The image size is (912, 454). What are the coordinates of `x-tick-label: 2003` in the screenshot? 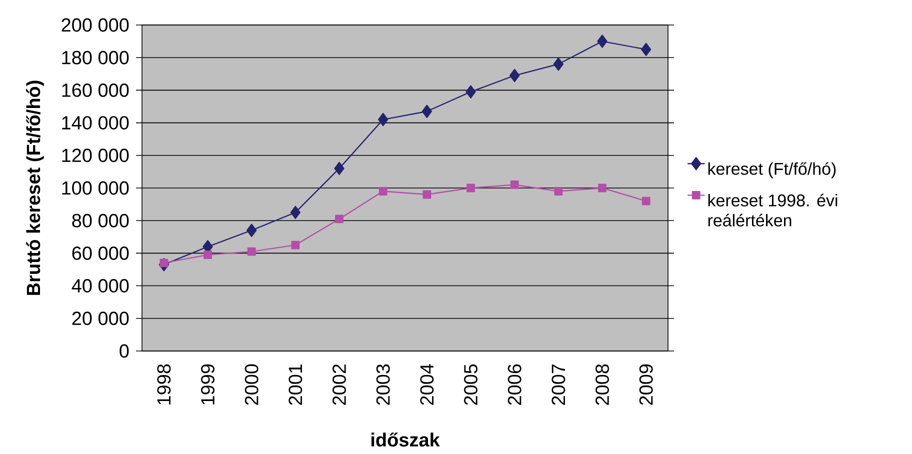 It's located at (383, 384).